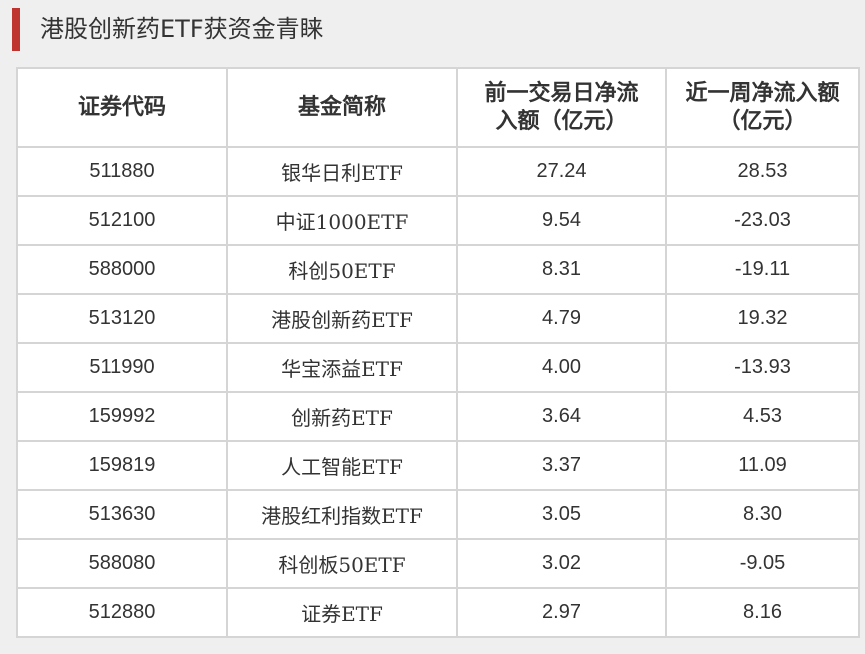 The image size is (865, 654). I want to click on fund-name-cell: 创新药ETF, so click(342, 416).